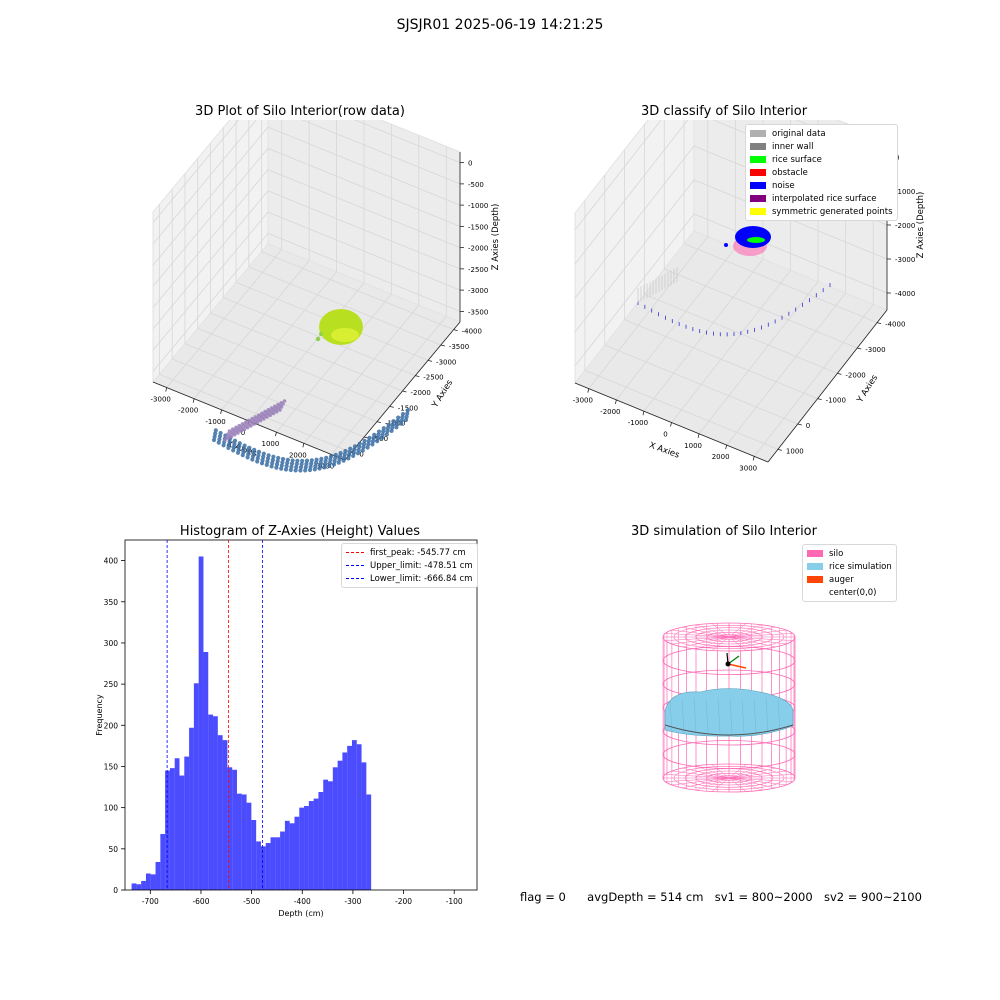  What do you see at coordinates (849, 579) in the screenshot?
I see `legend-item-auger: auger` at bounding box center [849, 579].